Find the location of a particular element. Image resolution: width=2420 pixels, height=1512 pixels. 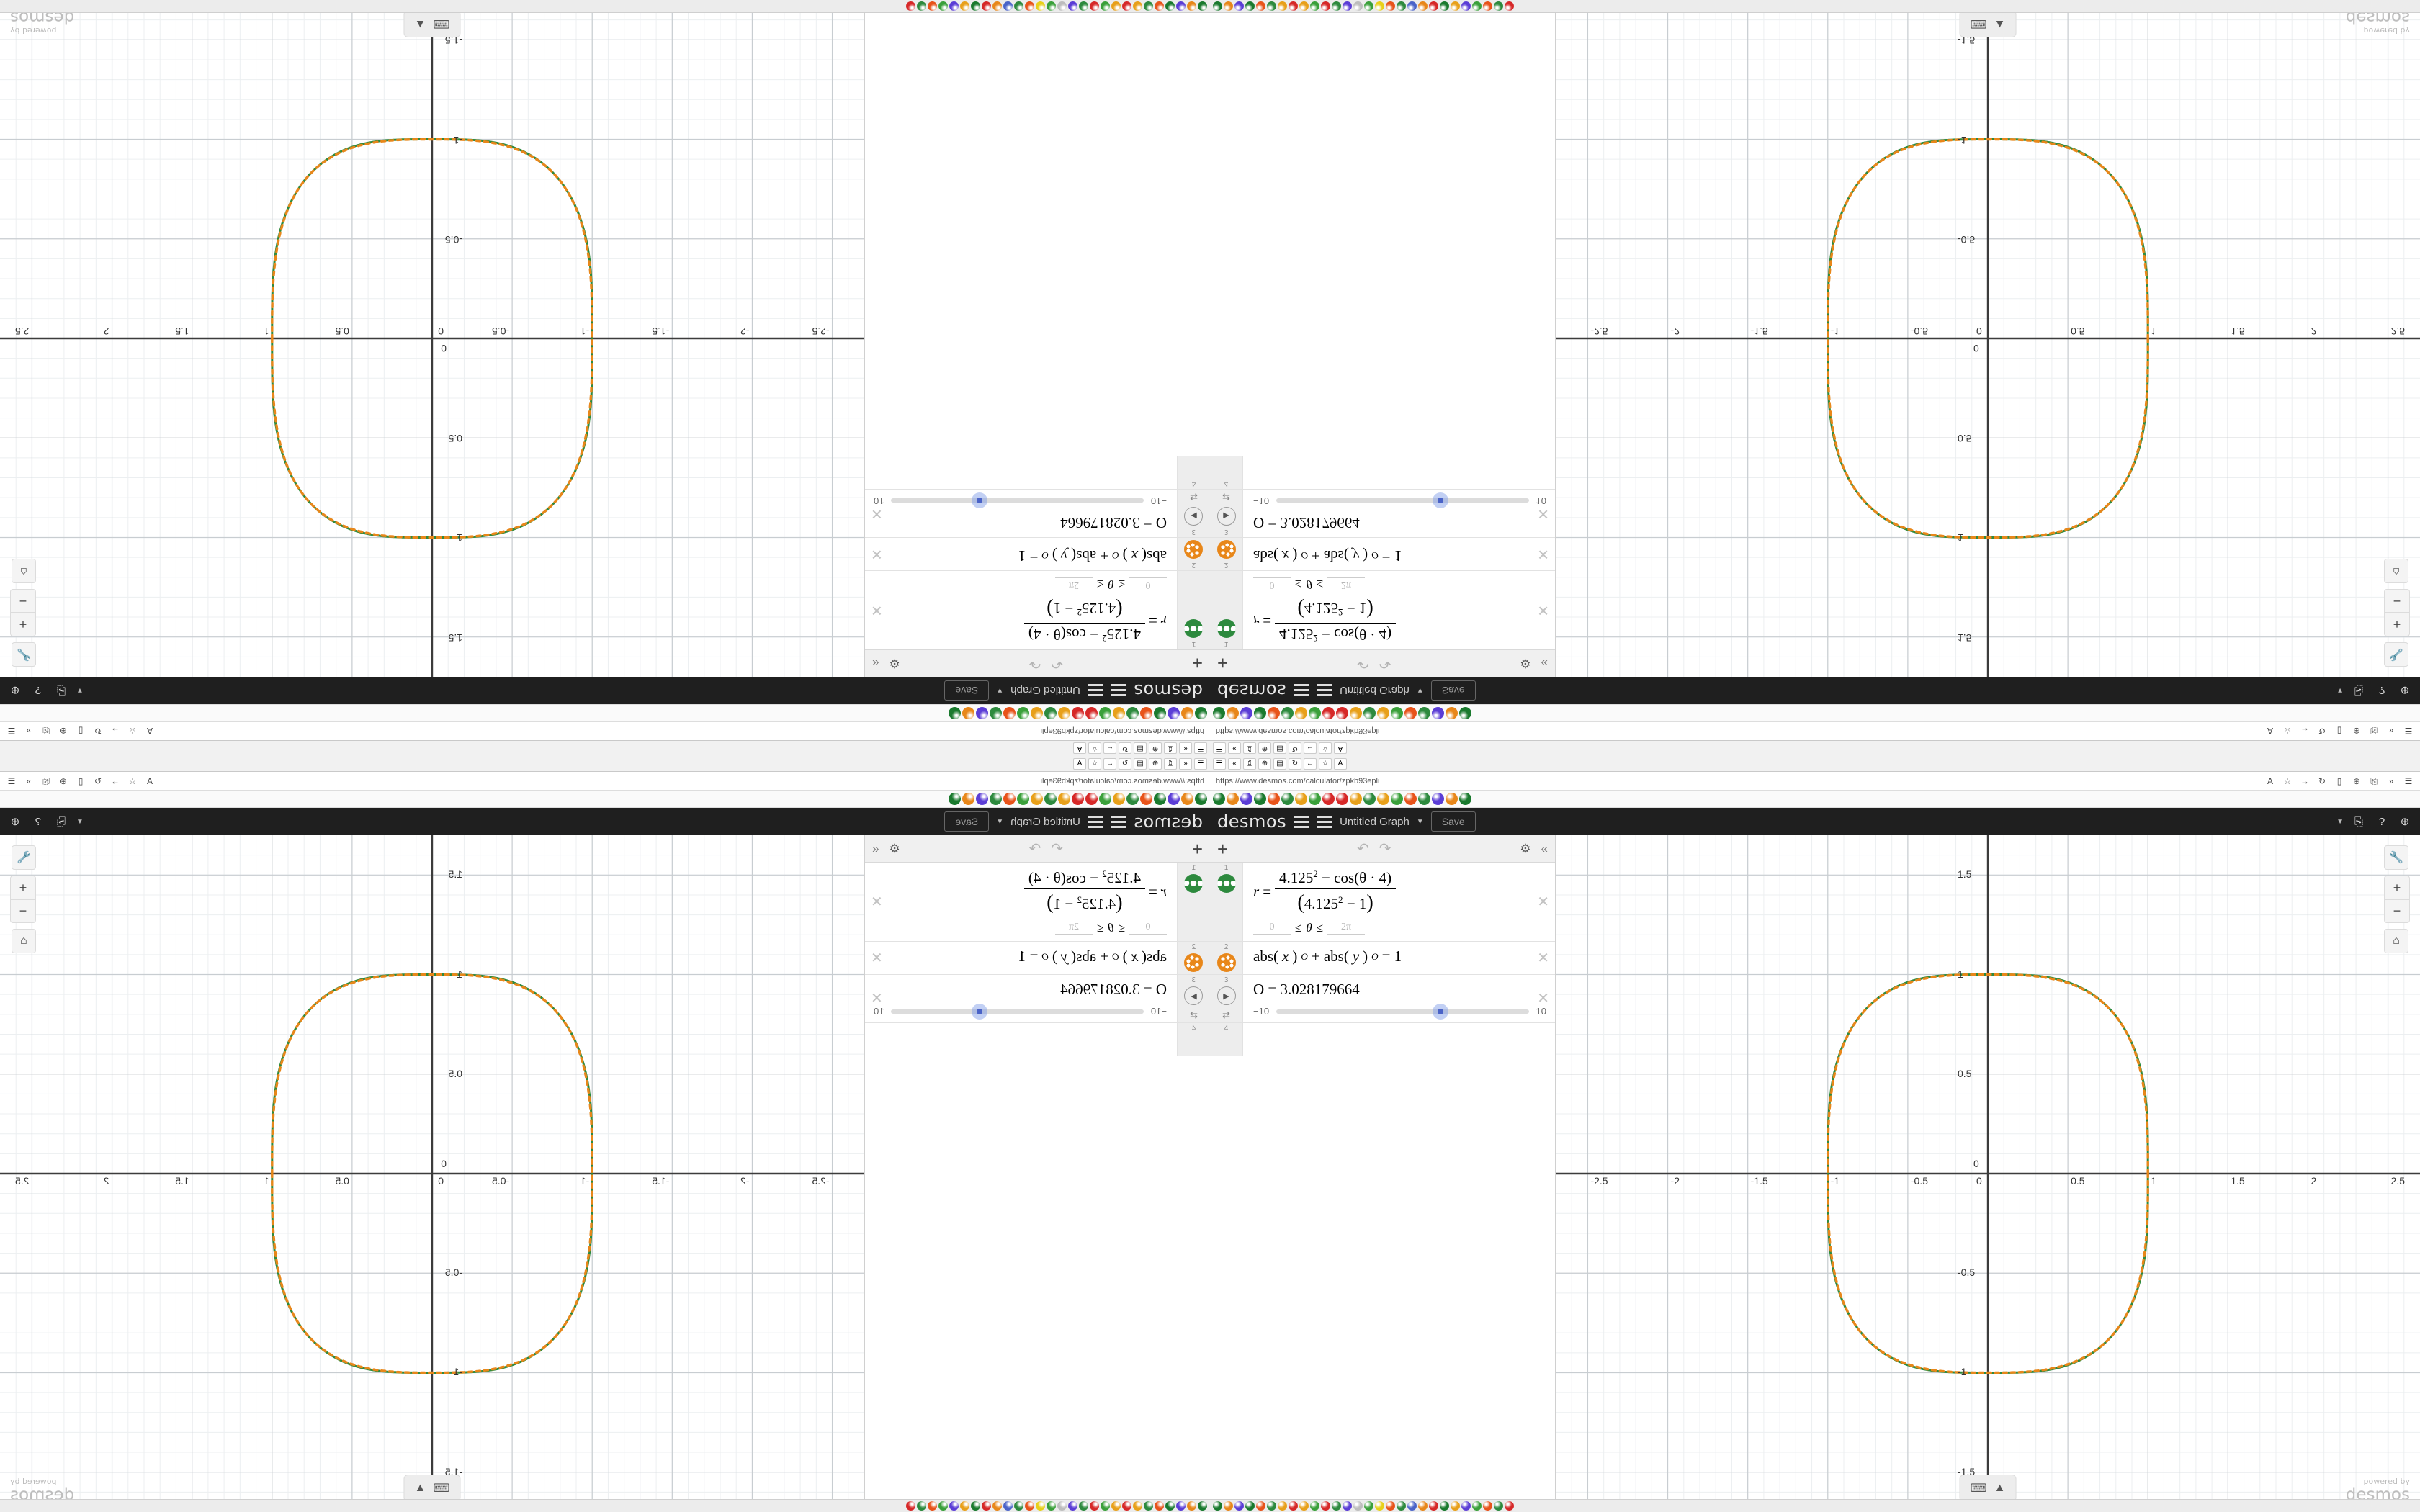

chrome-button: A is located at coordinates (1340, 748).